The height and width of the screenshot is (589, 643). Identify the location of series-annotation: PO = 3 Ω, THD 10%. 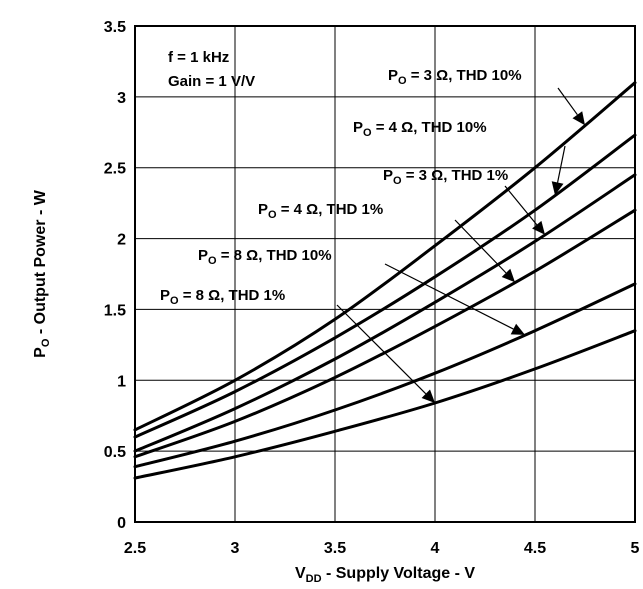
(486, 96).